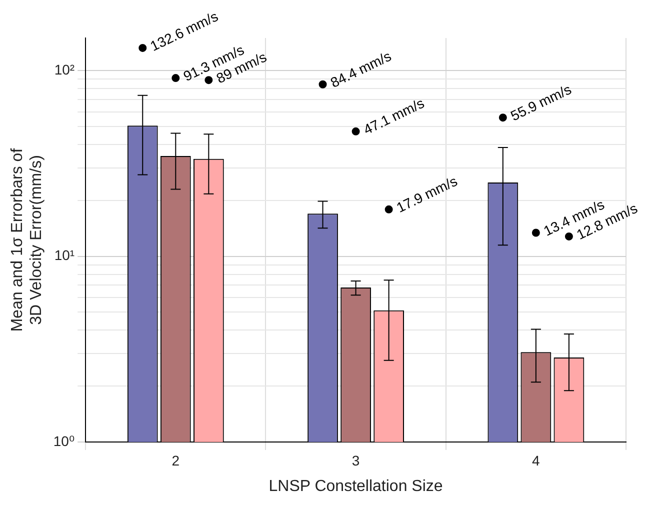  Describe the element at coordinates (64, 440) in the screenshot. I see `y-tick-label: 10⁰` at that location.